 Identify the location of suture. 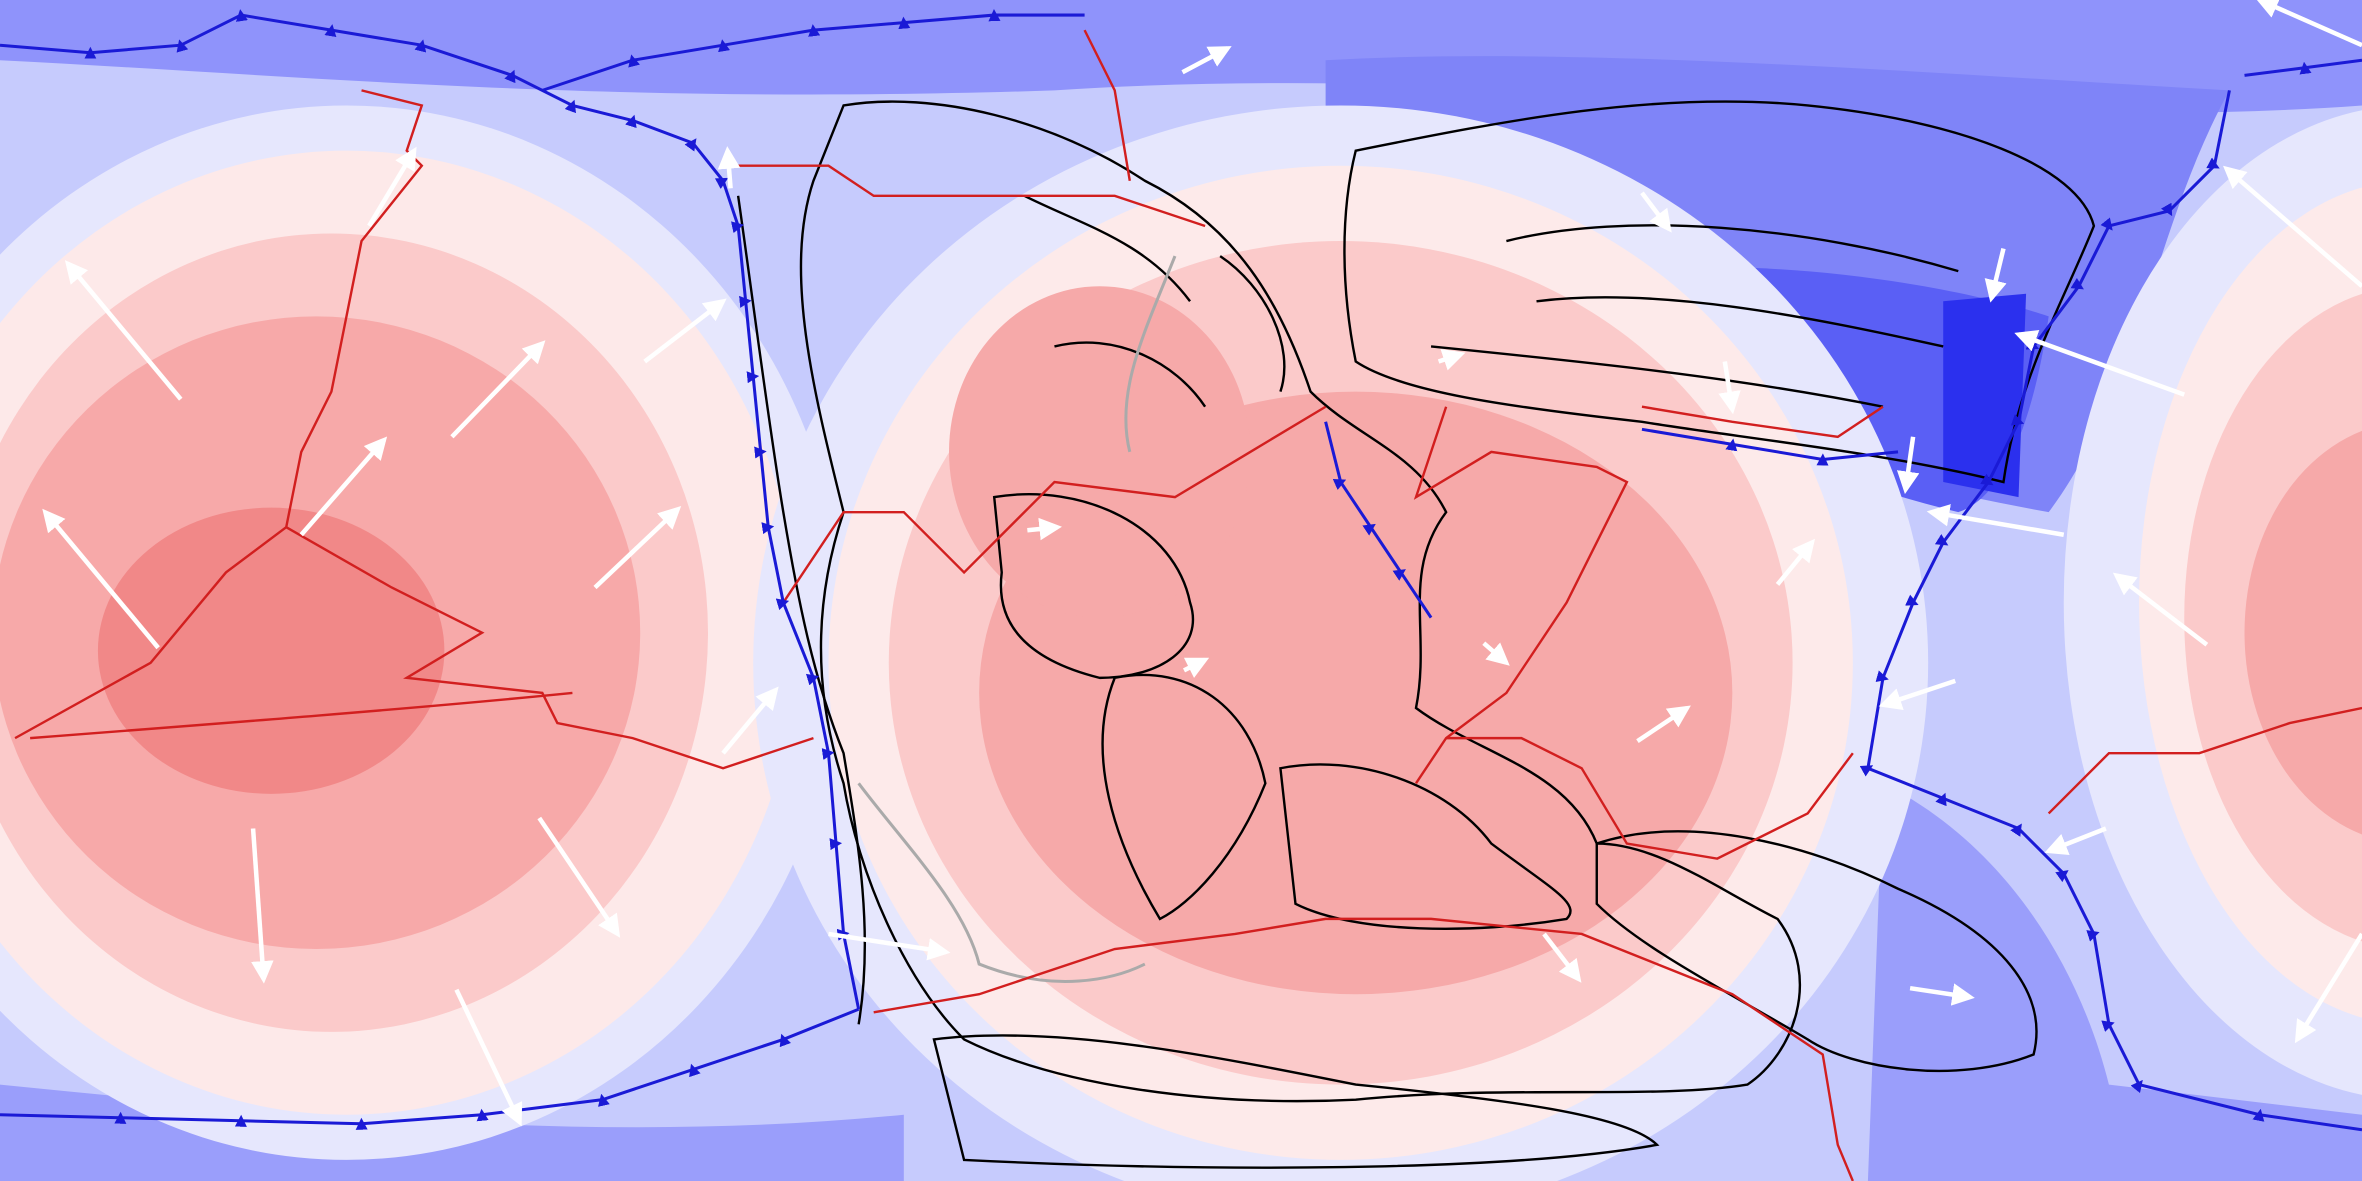
(1017, 619).